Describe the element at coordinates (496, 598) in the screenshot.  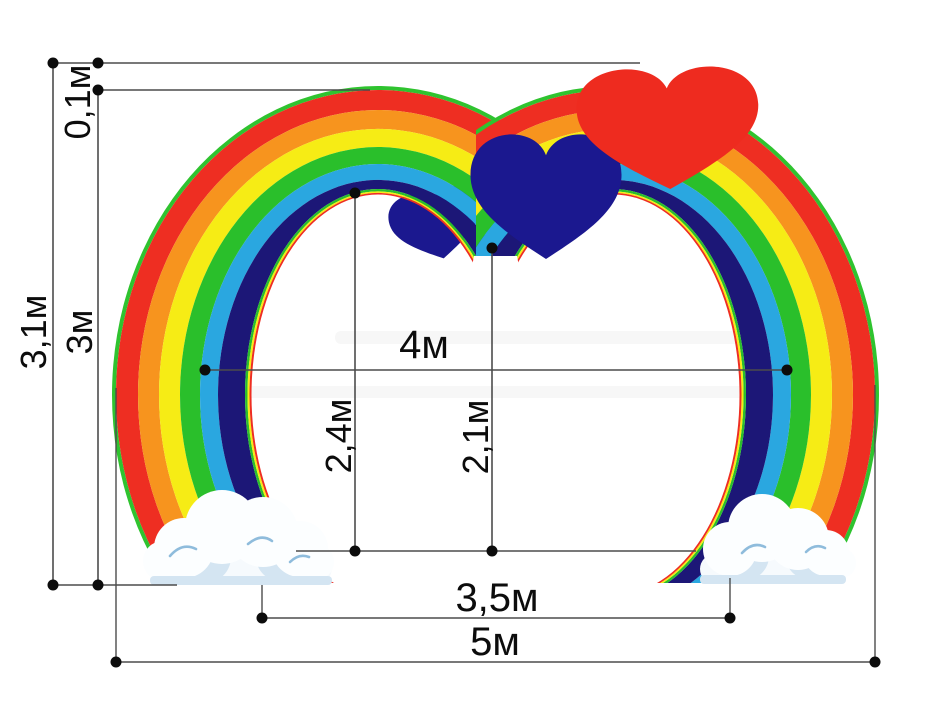
I see `label-feet-span: 3,5м` at that location.